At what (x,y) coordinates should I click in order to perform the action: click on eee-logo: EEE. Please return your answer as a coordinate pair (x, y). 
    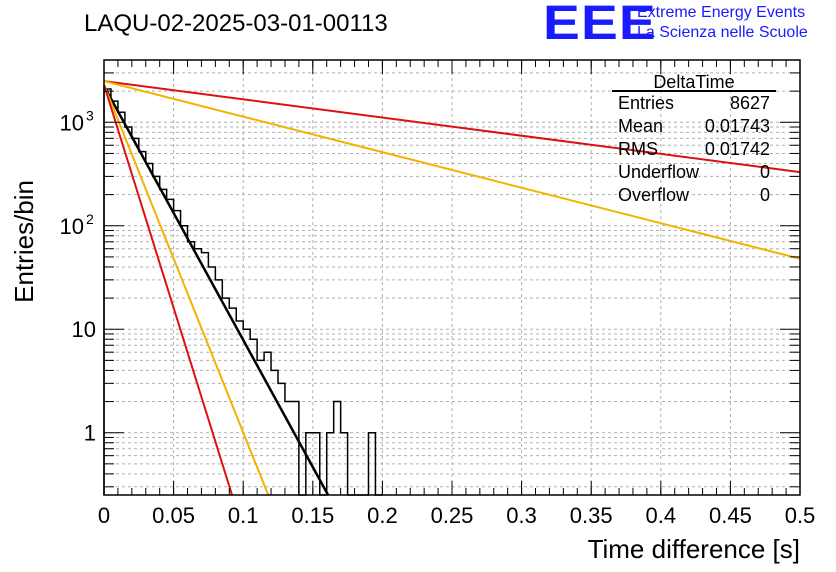
    Looking at the image, I should click on (600, 25).